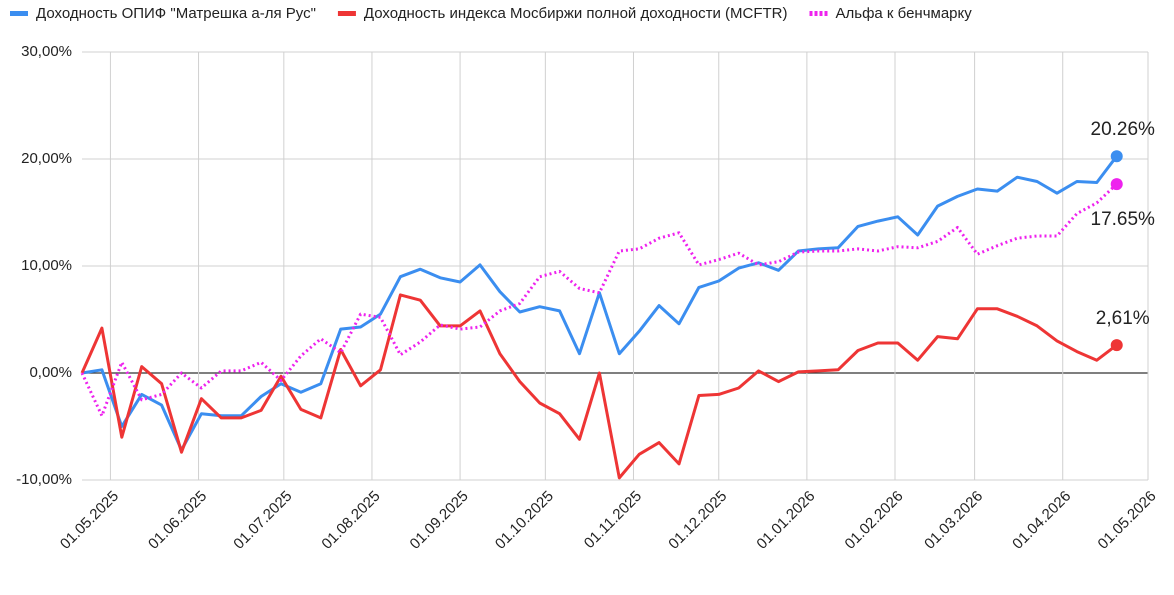 This screenshot has width=1174, height=595. Describe the element at coordinates (1123, 129) in the screenshot. I see `data-label: 20.26%` at that location.